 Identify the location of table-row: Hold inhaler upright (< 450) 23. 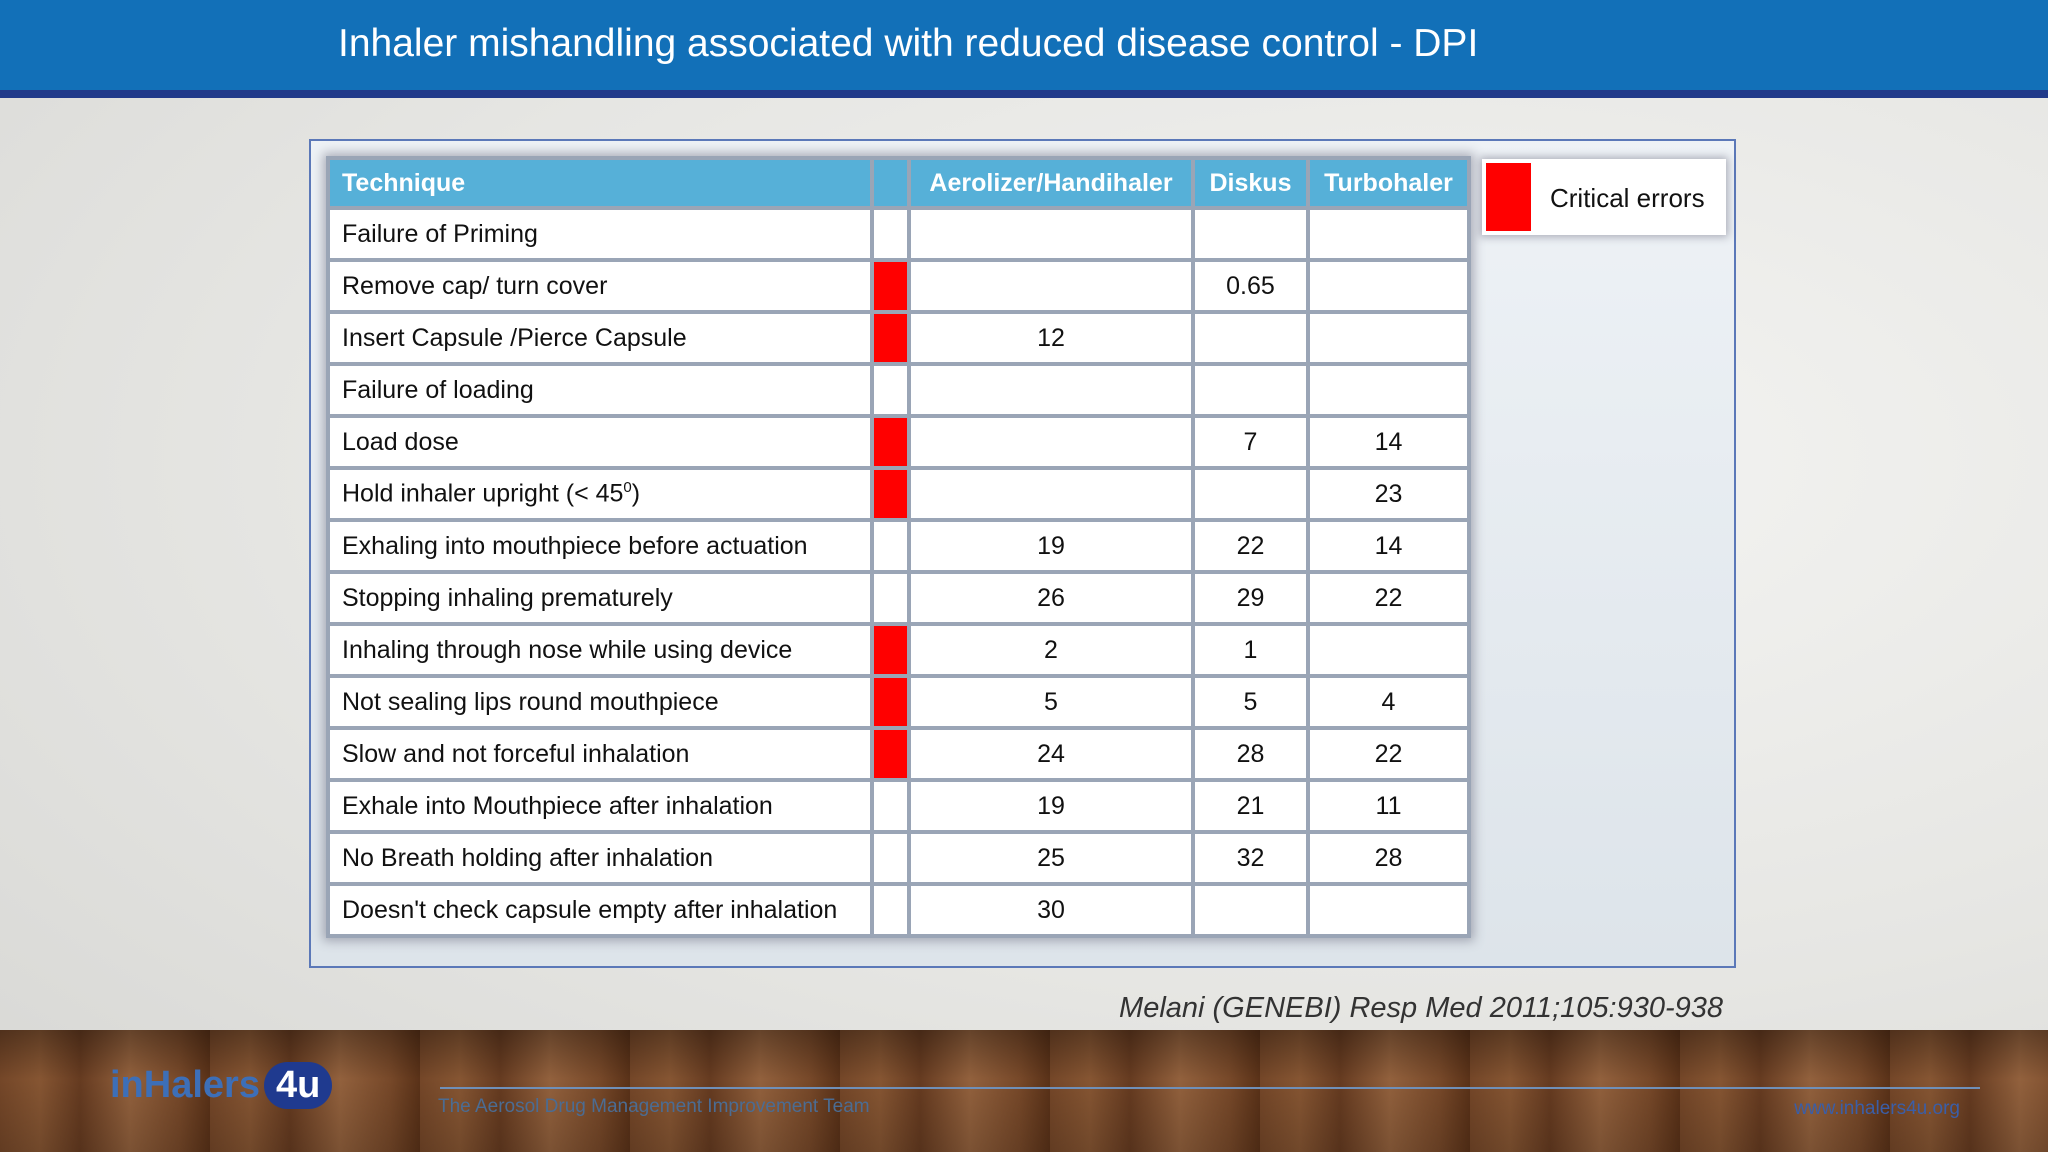
(898, 494).